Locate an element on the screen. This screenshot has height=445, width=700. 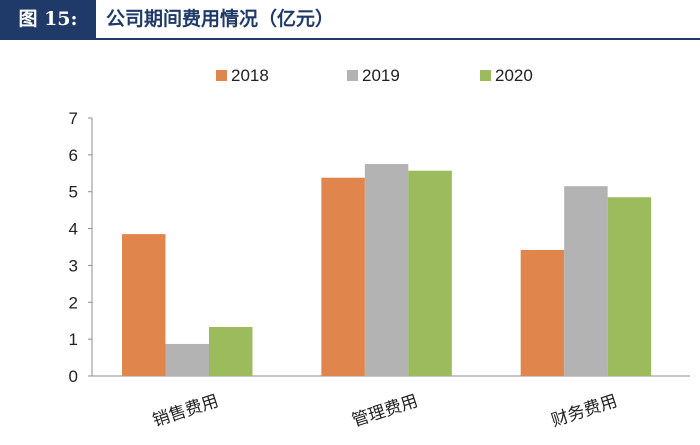
y-tick-label: 5 is located at coordinates (73, 192).